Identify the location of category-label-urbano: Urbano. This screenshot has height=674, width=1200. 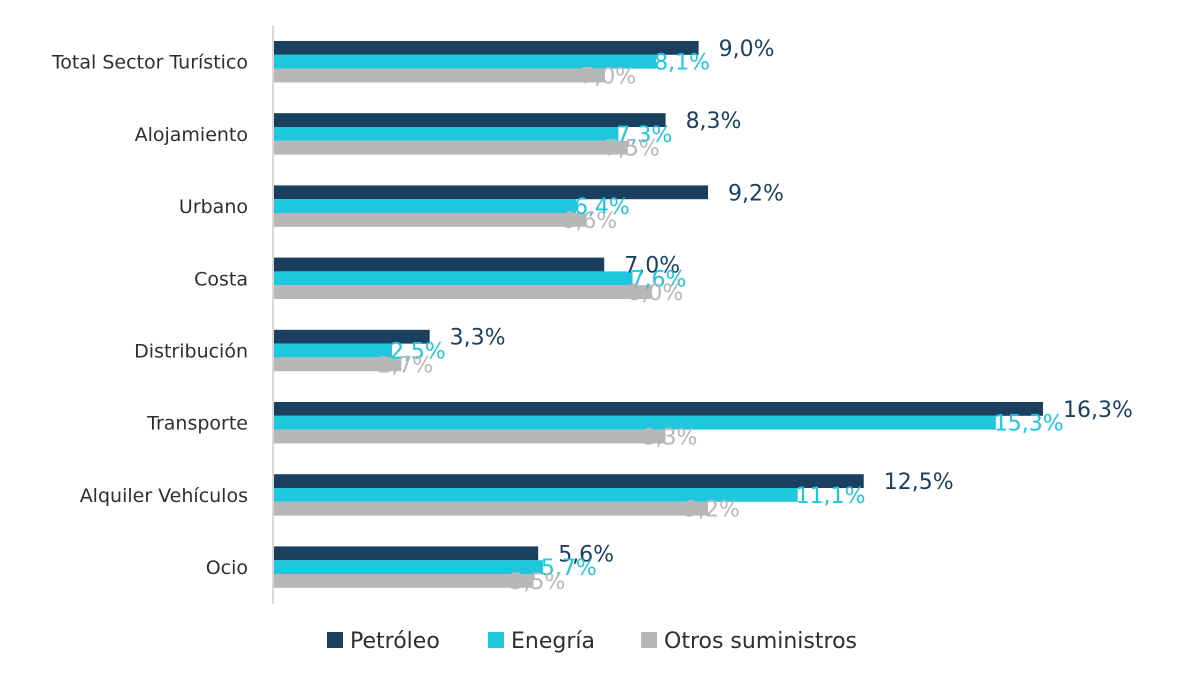
(213, 207).